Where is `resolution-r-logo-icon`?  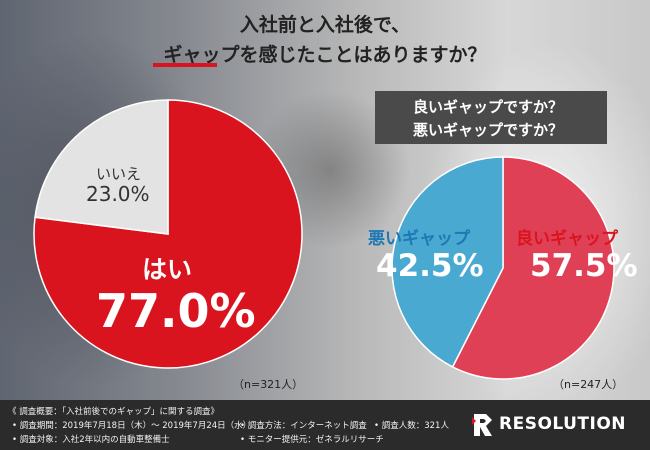
resolution-r-logo-icon is located at coordinates (482, 425).